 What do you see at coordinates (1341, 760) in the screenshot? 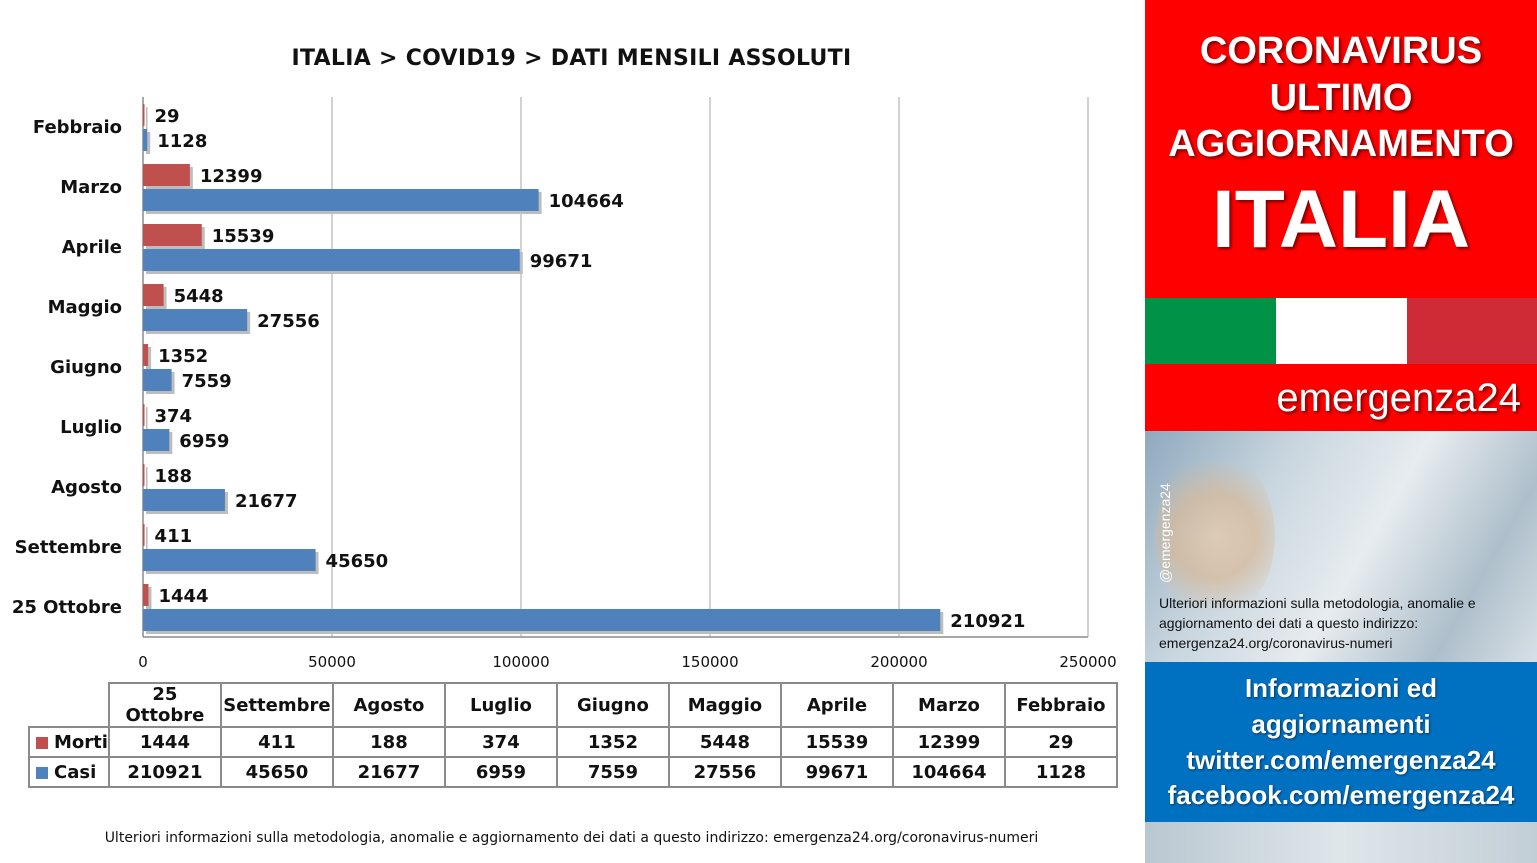
I see `twitter-link: twitter.com/emergenza24` at bounding box center [1341, 760].